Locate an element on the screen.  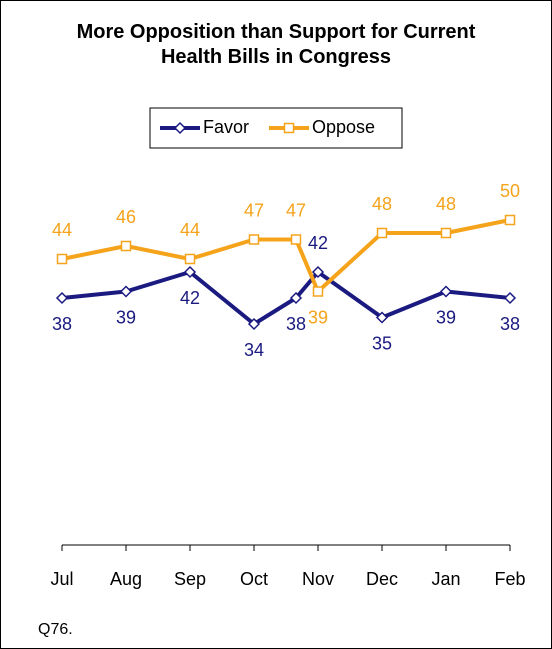
x-tick-label: Aug is located at coordinates (126, 579).